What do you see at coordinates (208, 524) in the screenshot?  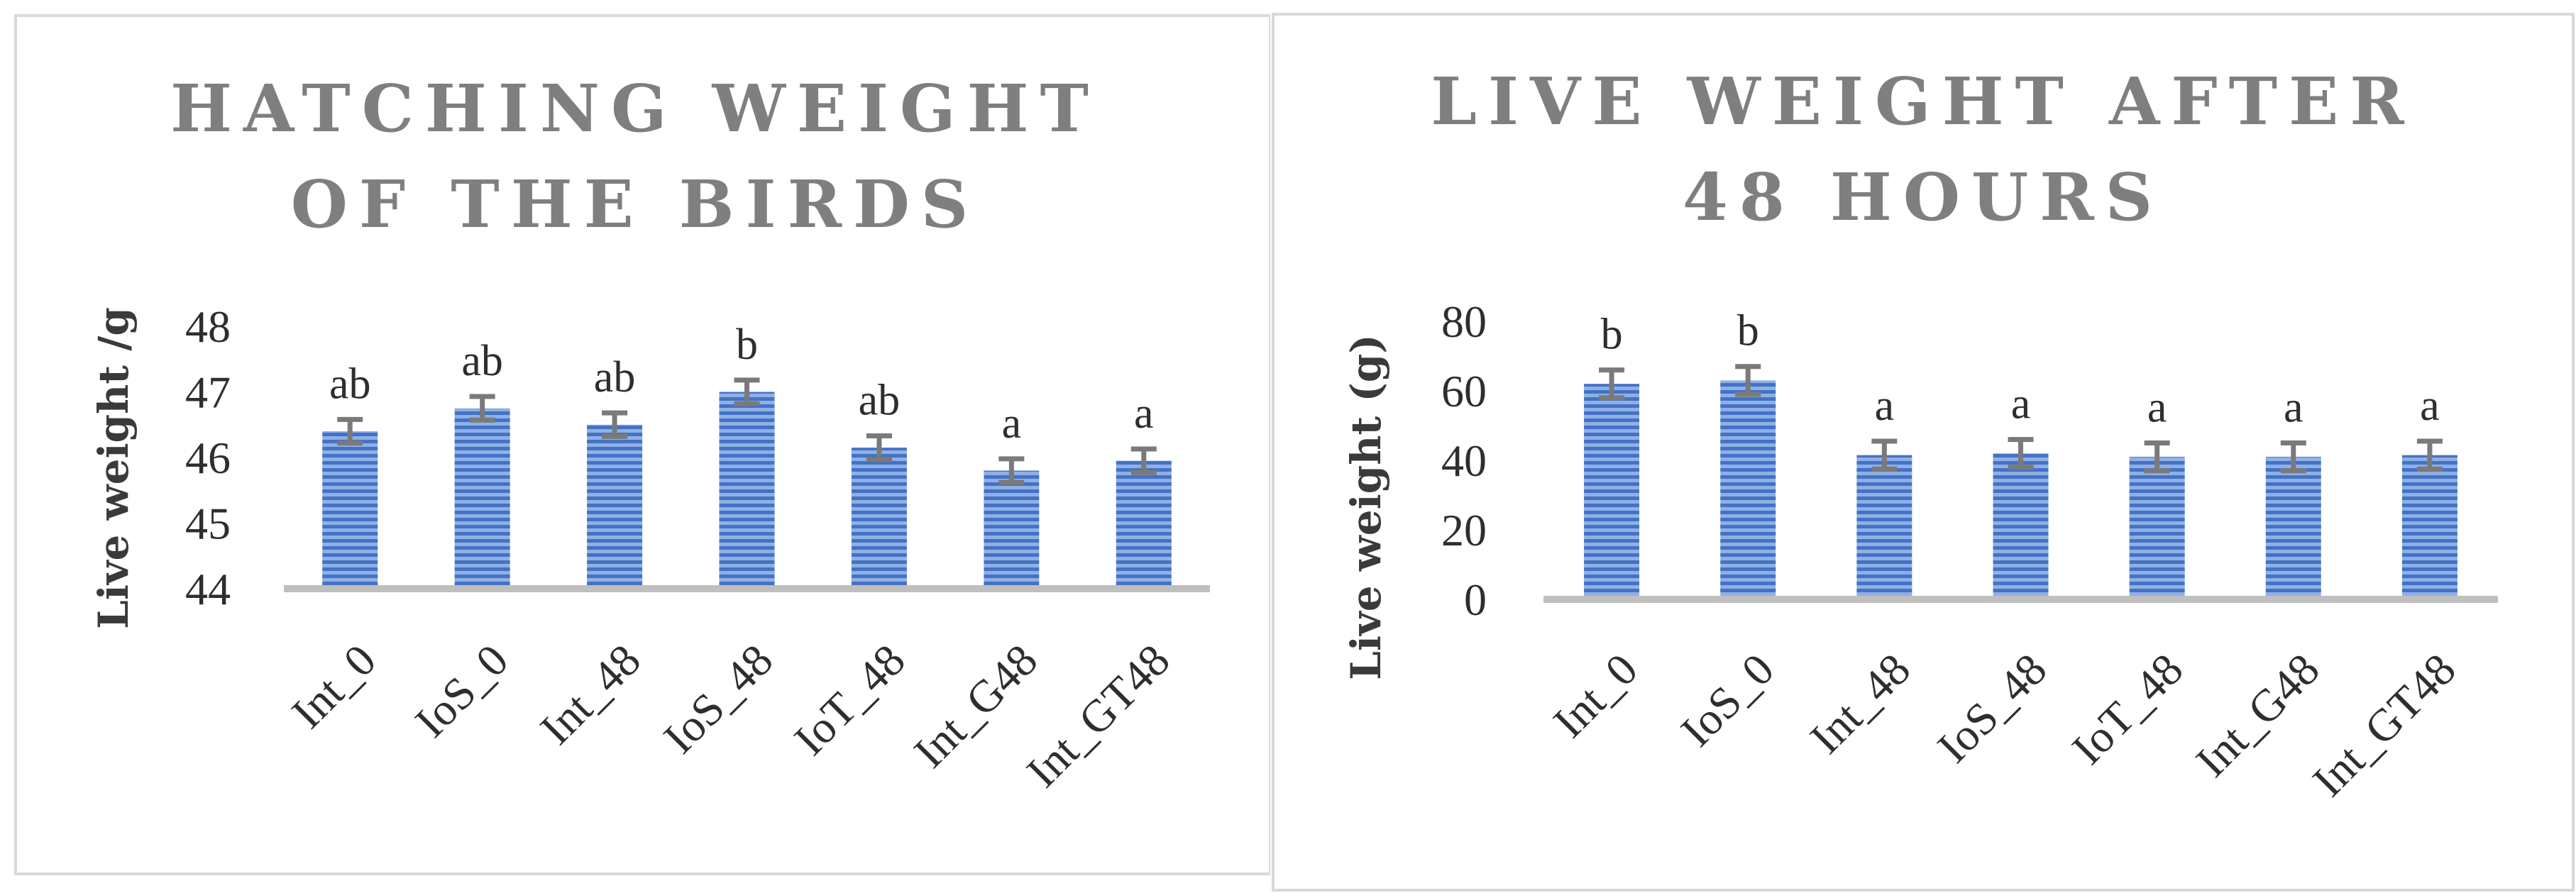 I see `y-tick-label: 45` at bounding box center [208, 524].